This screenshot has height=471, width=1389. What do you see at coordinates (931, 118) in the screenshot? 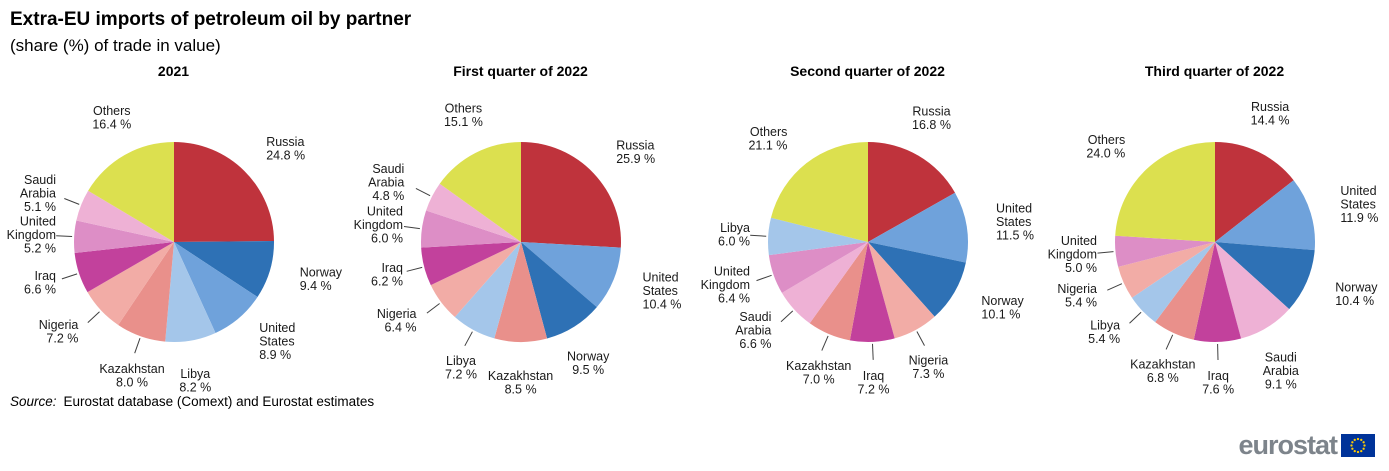
I see `slice-label-russia: Russia 16.8 %` at bounding box center [931, 118].